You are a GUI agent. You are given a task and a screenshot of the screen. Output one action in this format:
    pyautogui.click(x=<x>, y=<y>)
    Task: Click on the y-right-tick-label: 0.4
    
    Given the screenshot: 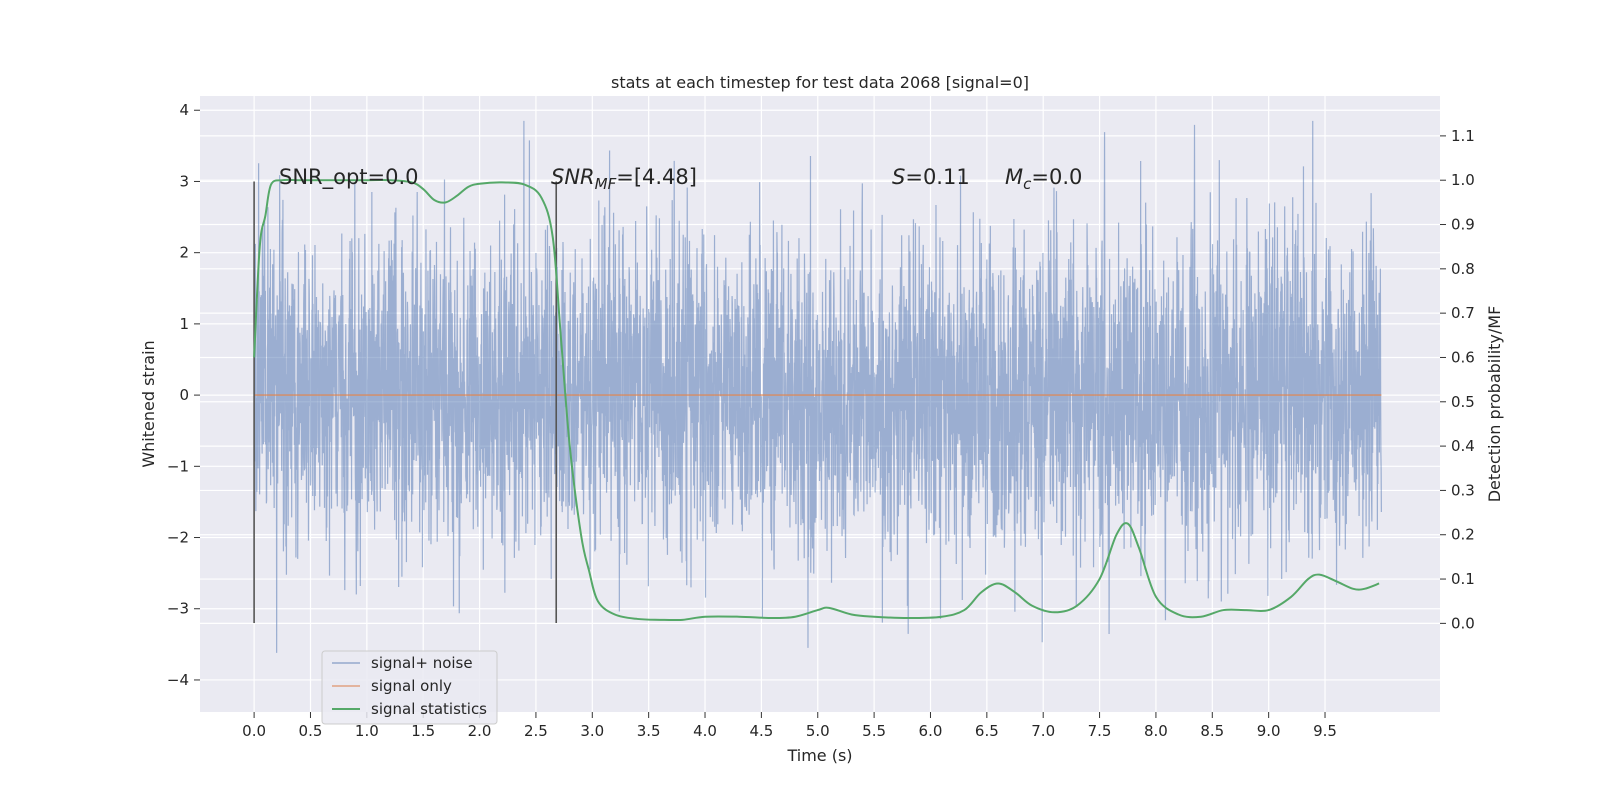 What is the action you would take?
    pyautogui.click(x=1463, y=446)
    